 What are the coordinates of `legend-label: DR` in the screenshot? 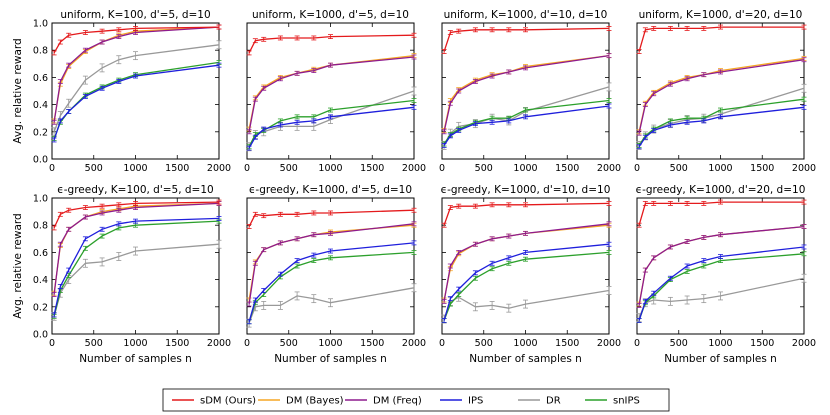 It's located at (553, 401).